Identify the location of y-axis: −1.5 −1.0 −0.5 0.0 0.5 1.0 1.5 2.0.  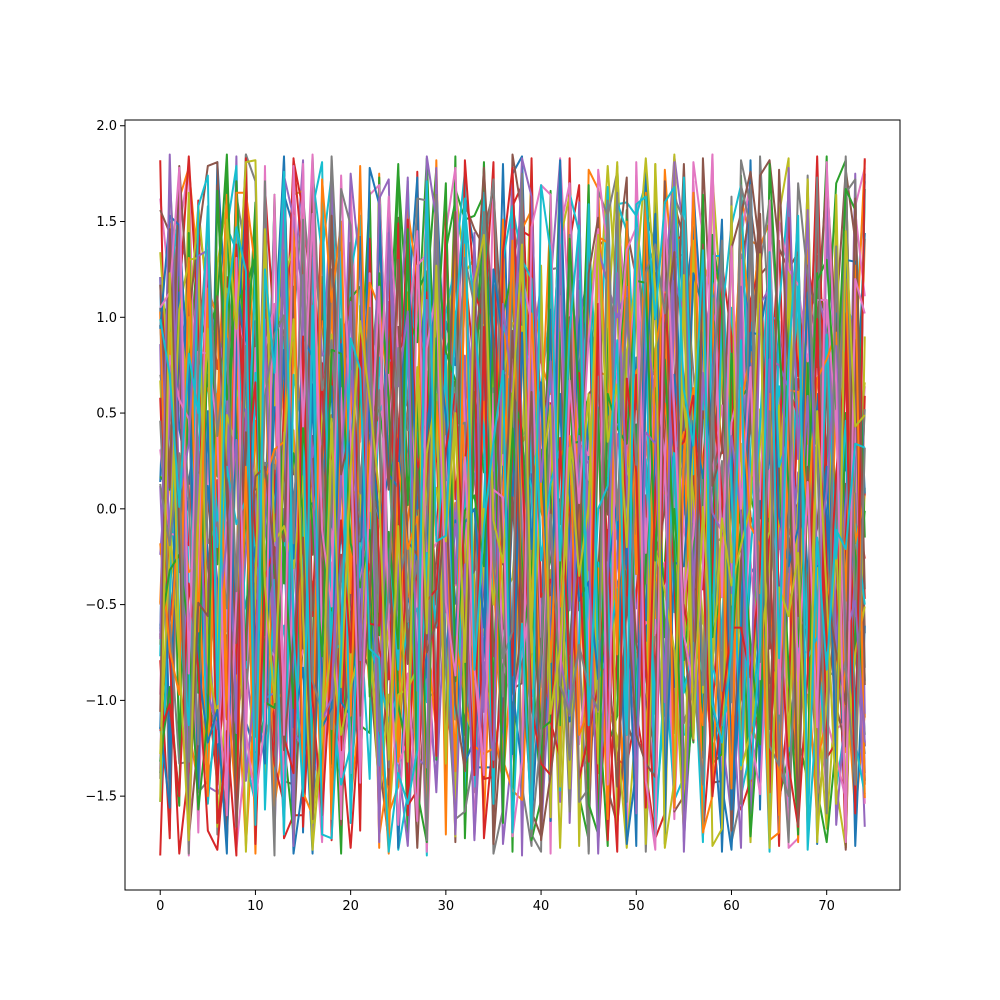
(105, 462).